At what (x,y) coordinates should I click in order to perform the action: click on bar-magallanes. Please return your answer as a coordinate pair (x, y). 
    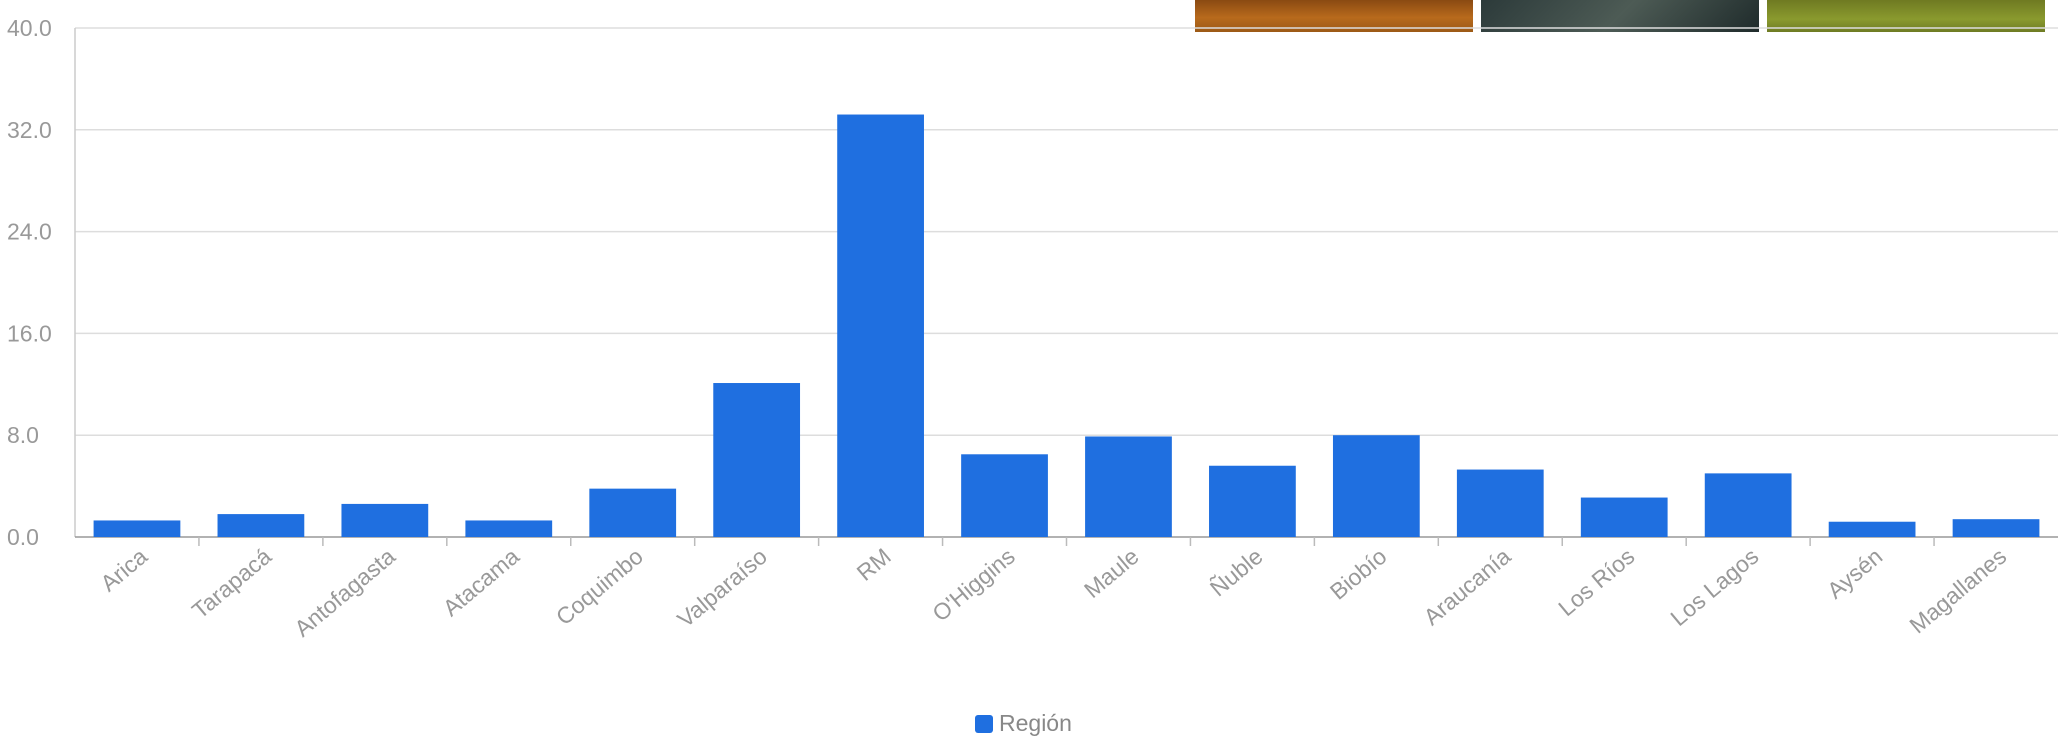
    Looking at the image, I should click on (1996, 528).